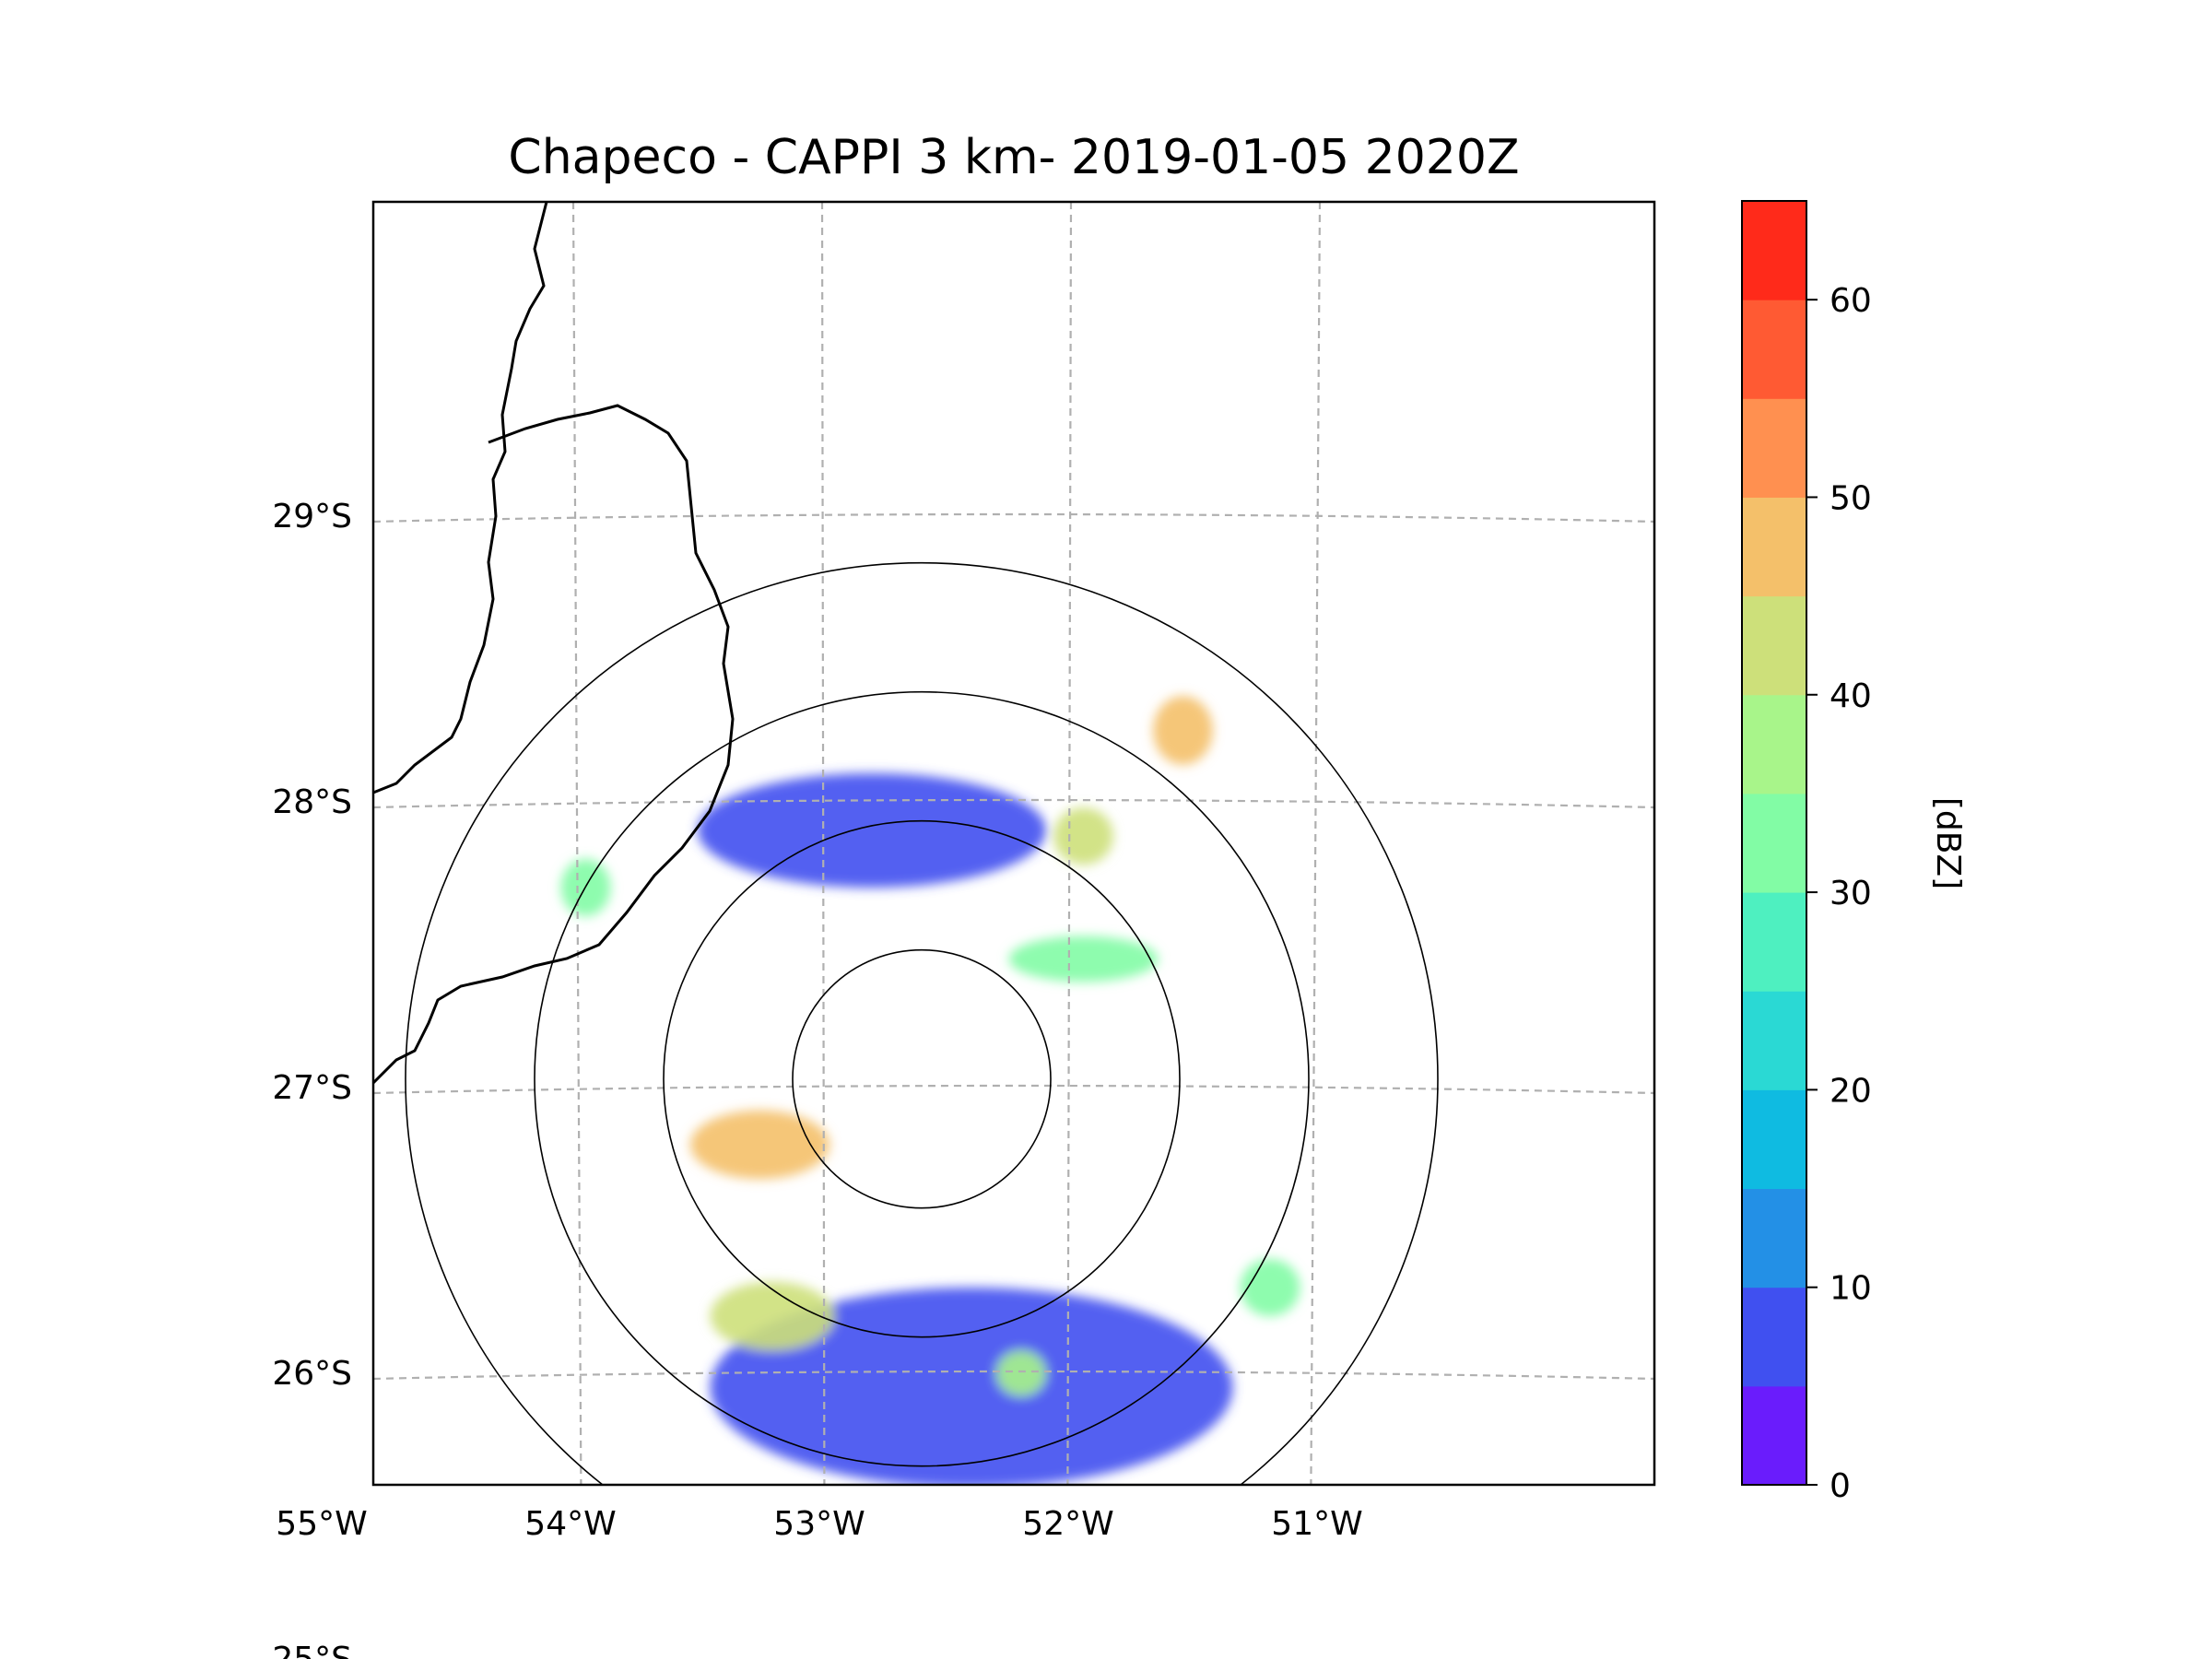 The height and width of the screenshot is (1659, 2212). Describe the element at coordinates (312, 516) in the screenshot. I see `lat-tick-label: 29°S` at that location.